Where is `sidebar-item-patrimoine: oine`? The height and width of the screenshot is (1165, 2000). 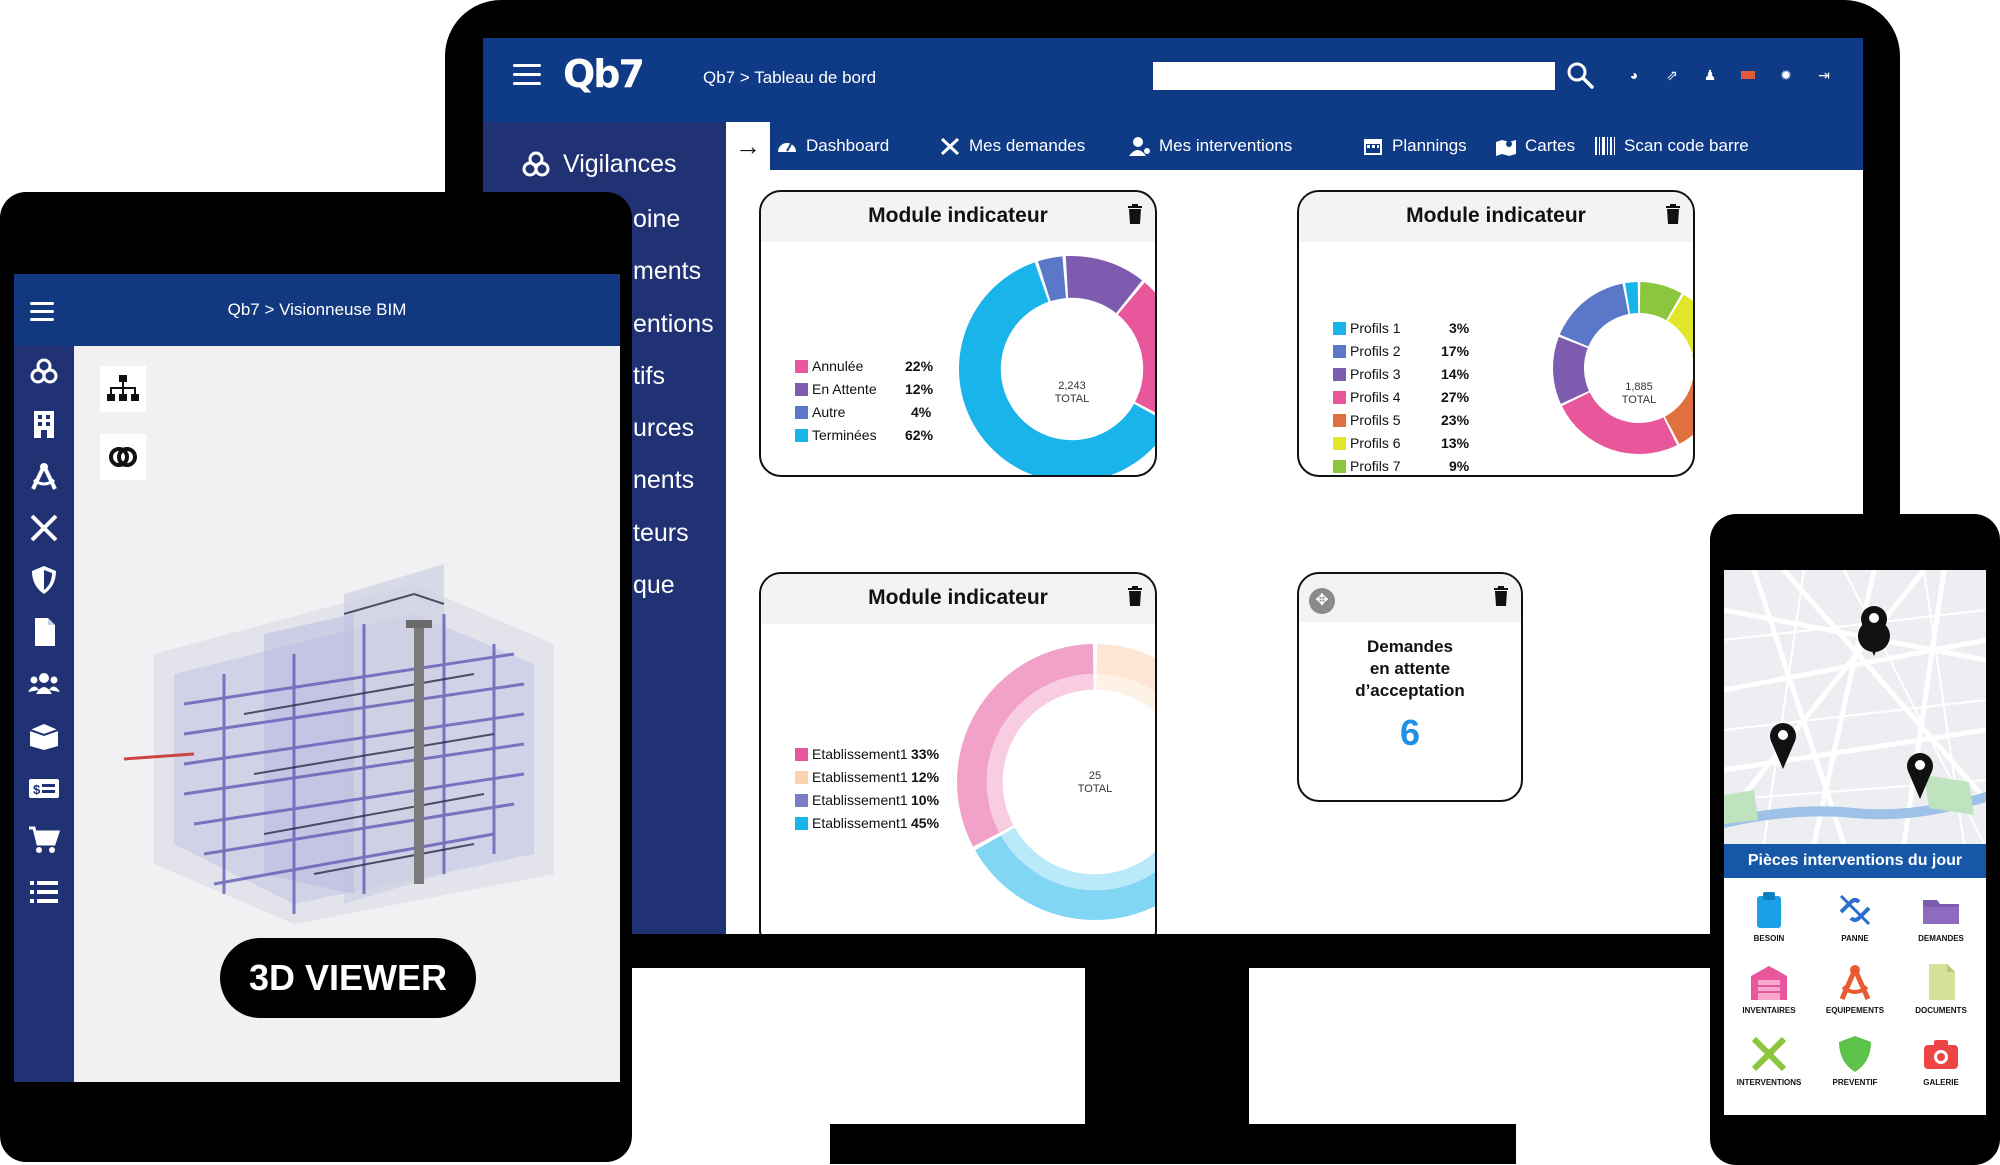
sidebar-item-patrimoine: oine is located at coordinates (656, 219).